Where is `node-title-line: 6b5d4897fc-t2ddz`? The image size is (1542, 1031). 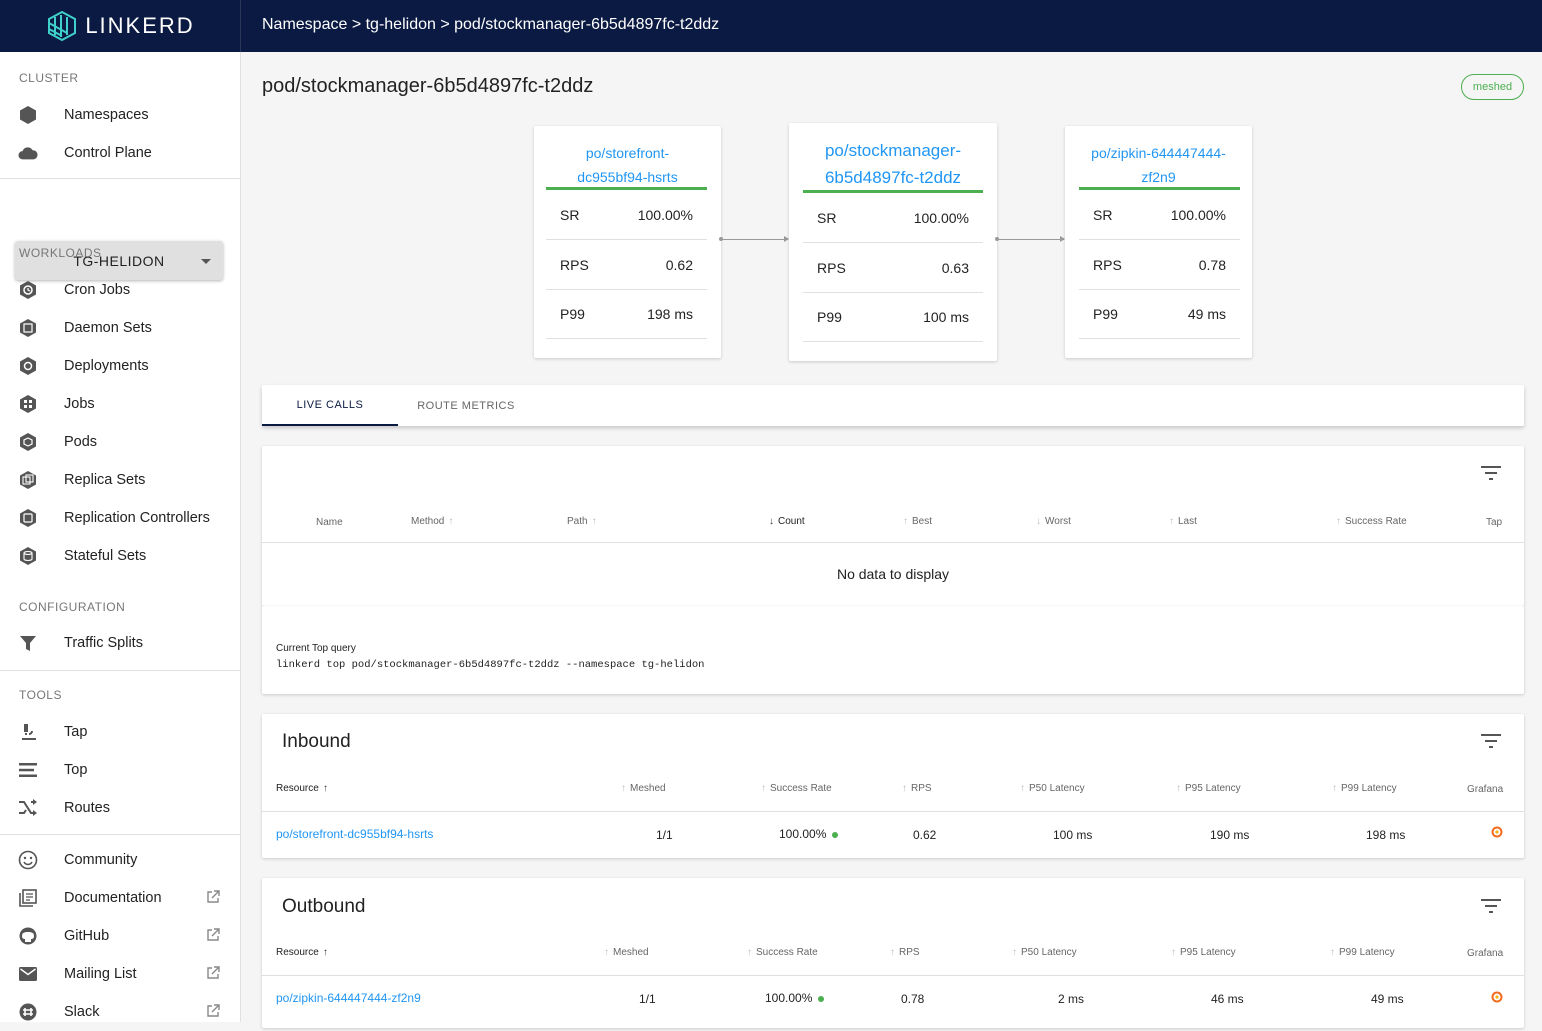 node-title-line: 6b5d4897fc-t2ddz is located at coordinates (893, 177).